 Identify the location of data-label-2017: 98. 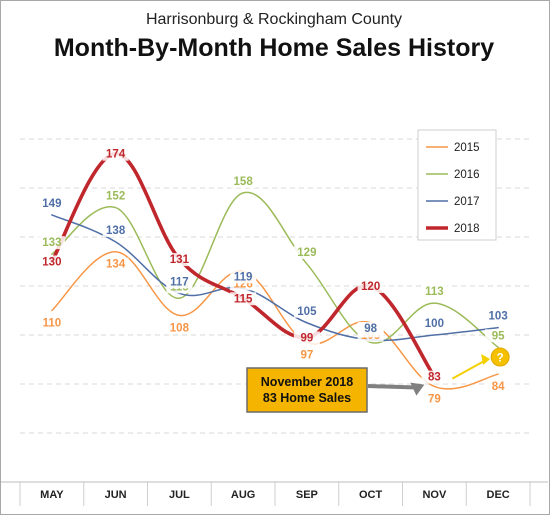
(370, 329).